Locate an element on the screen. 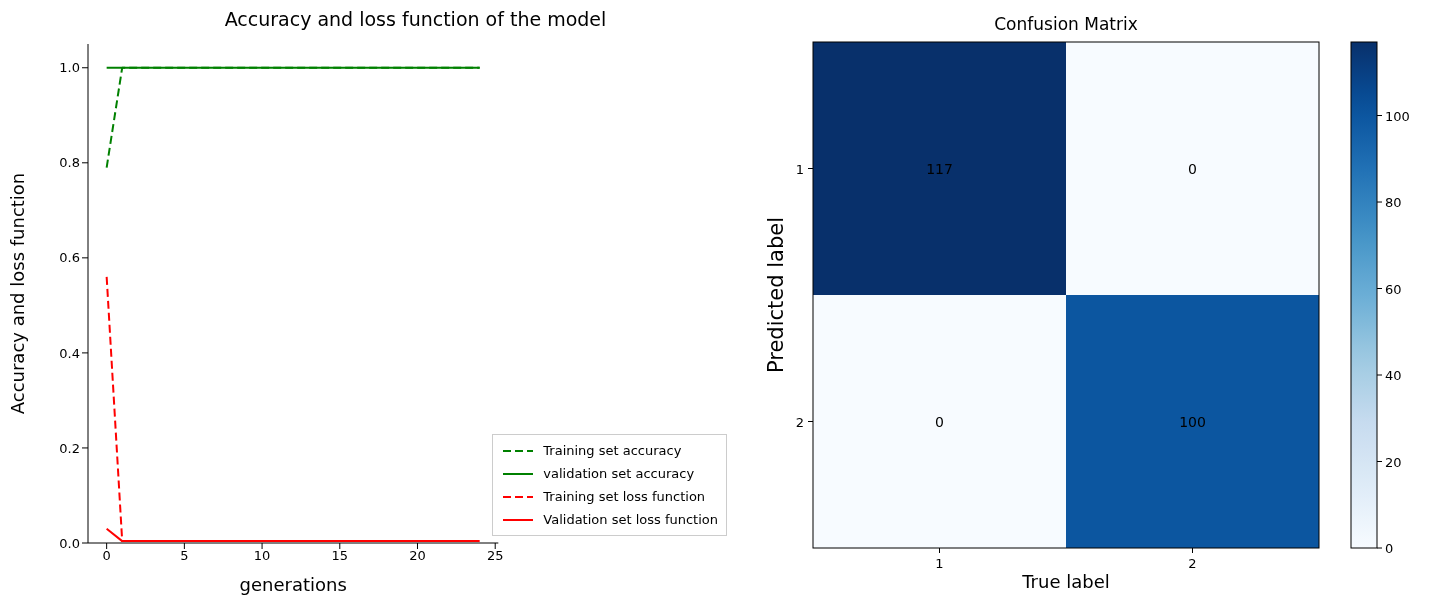  y-tick-label: 0.2 is located at coordinates (69, 448).